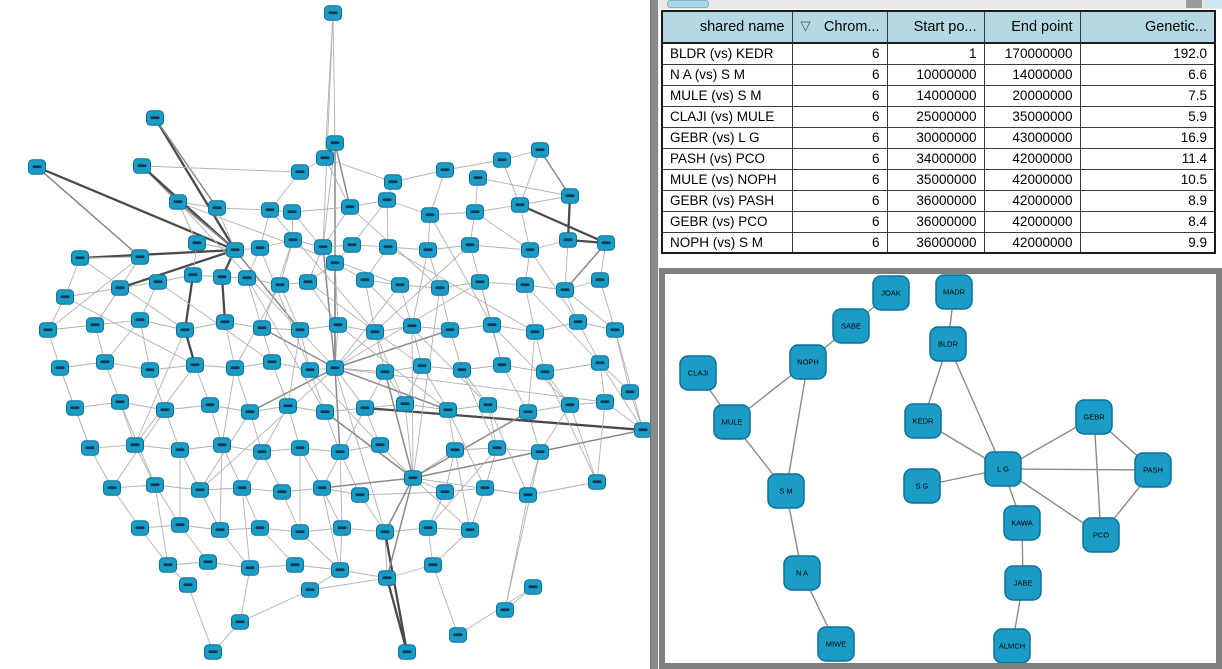 The height and width of the screenshot is (669, 1222). Describe the element at coordinates (1003, 469) in the screenshot. I see `network-node-l-g: L G` at that location.